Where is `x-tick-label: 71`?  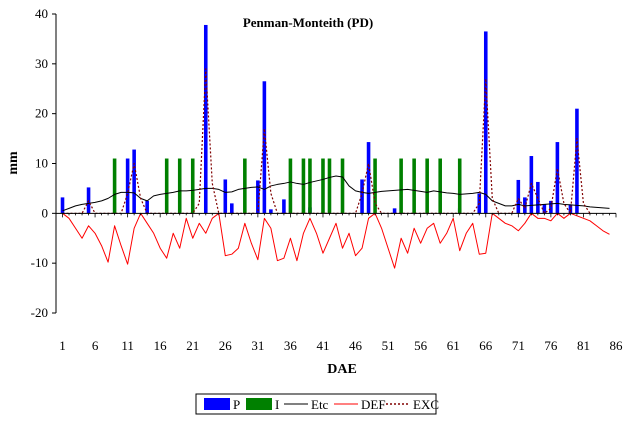
x-tick-label: 71 is located at coordinates (518, 345).